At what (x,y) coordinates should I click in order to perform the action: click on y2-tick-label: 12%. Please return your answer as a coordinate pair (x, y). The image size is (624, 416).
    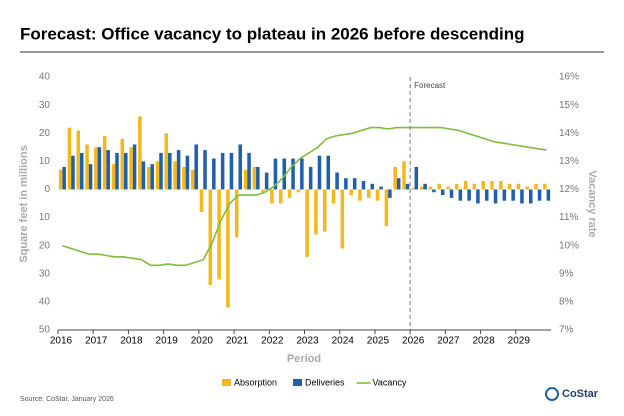
    Looking at the image, I should click on (569, 189).